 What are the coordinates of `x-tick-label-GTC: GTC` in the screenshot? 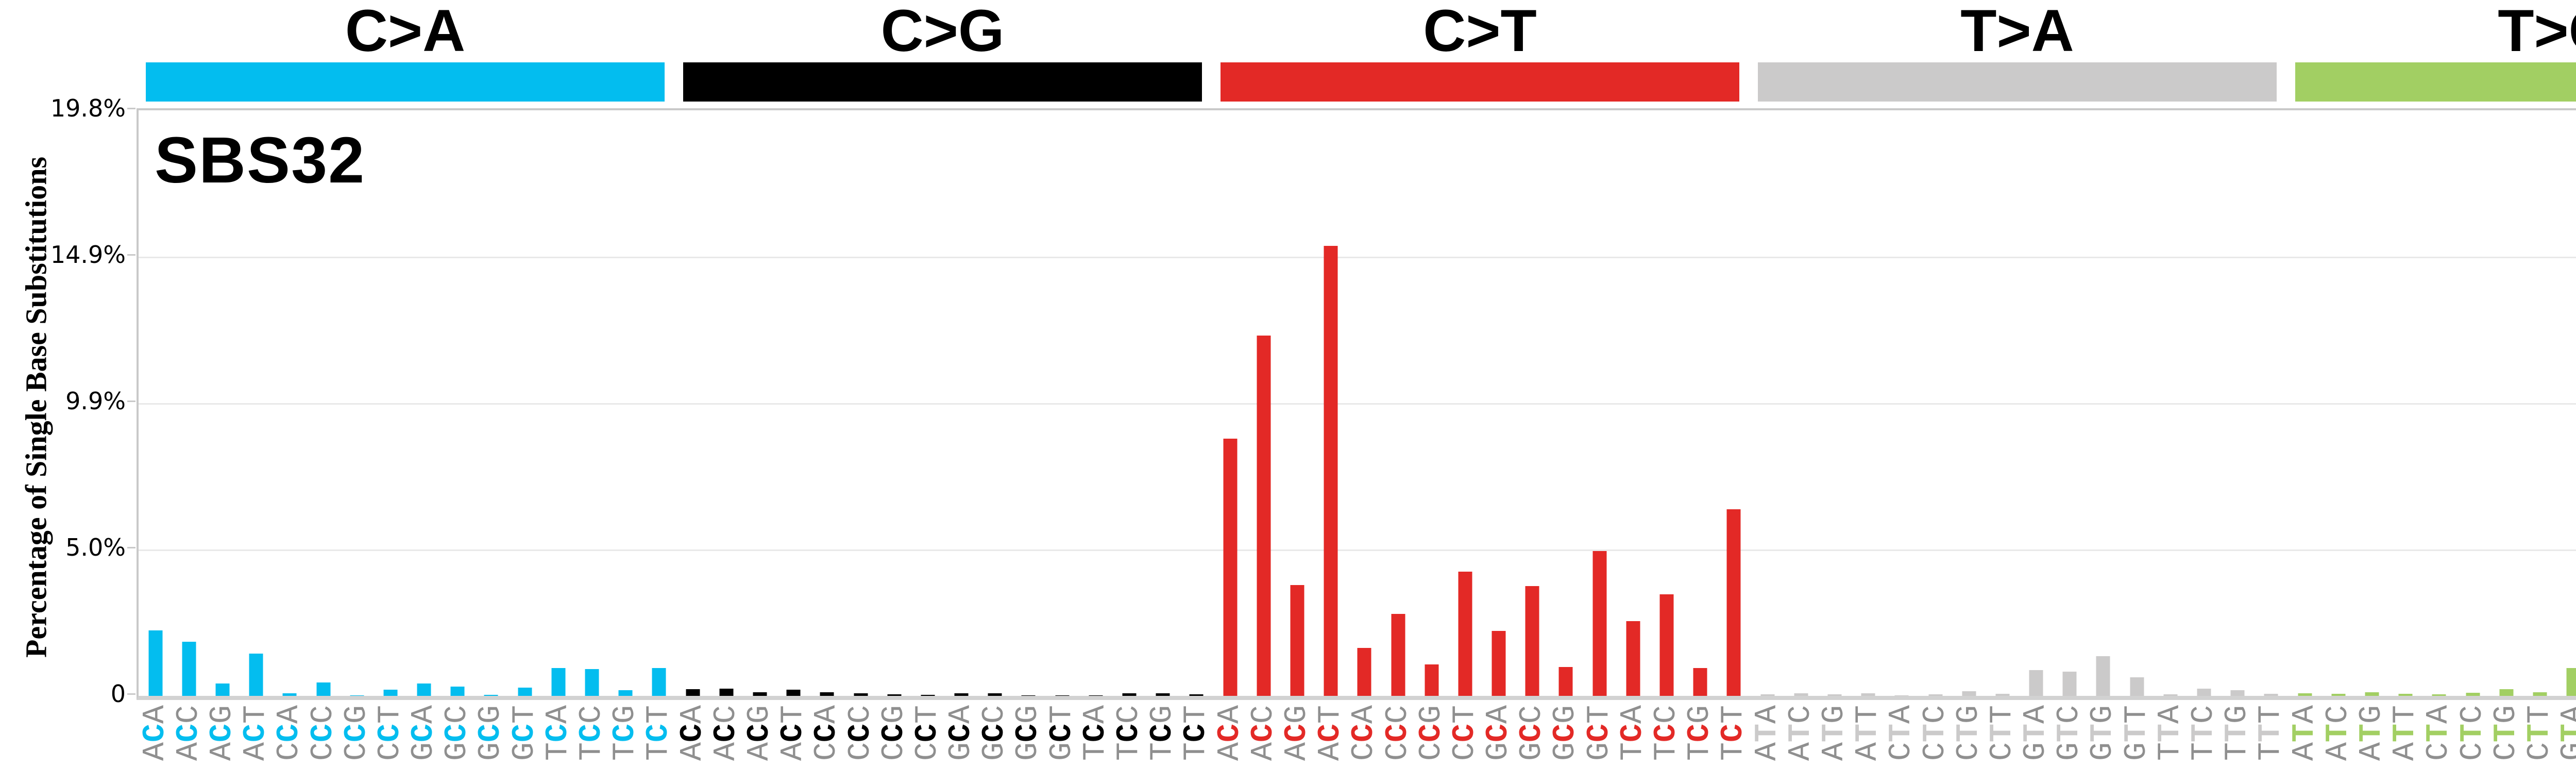 It's located at (2070, 733).